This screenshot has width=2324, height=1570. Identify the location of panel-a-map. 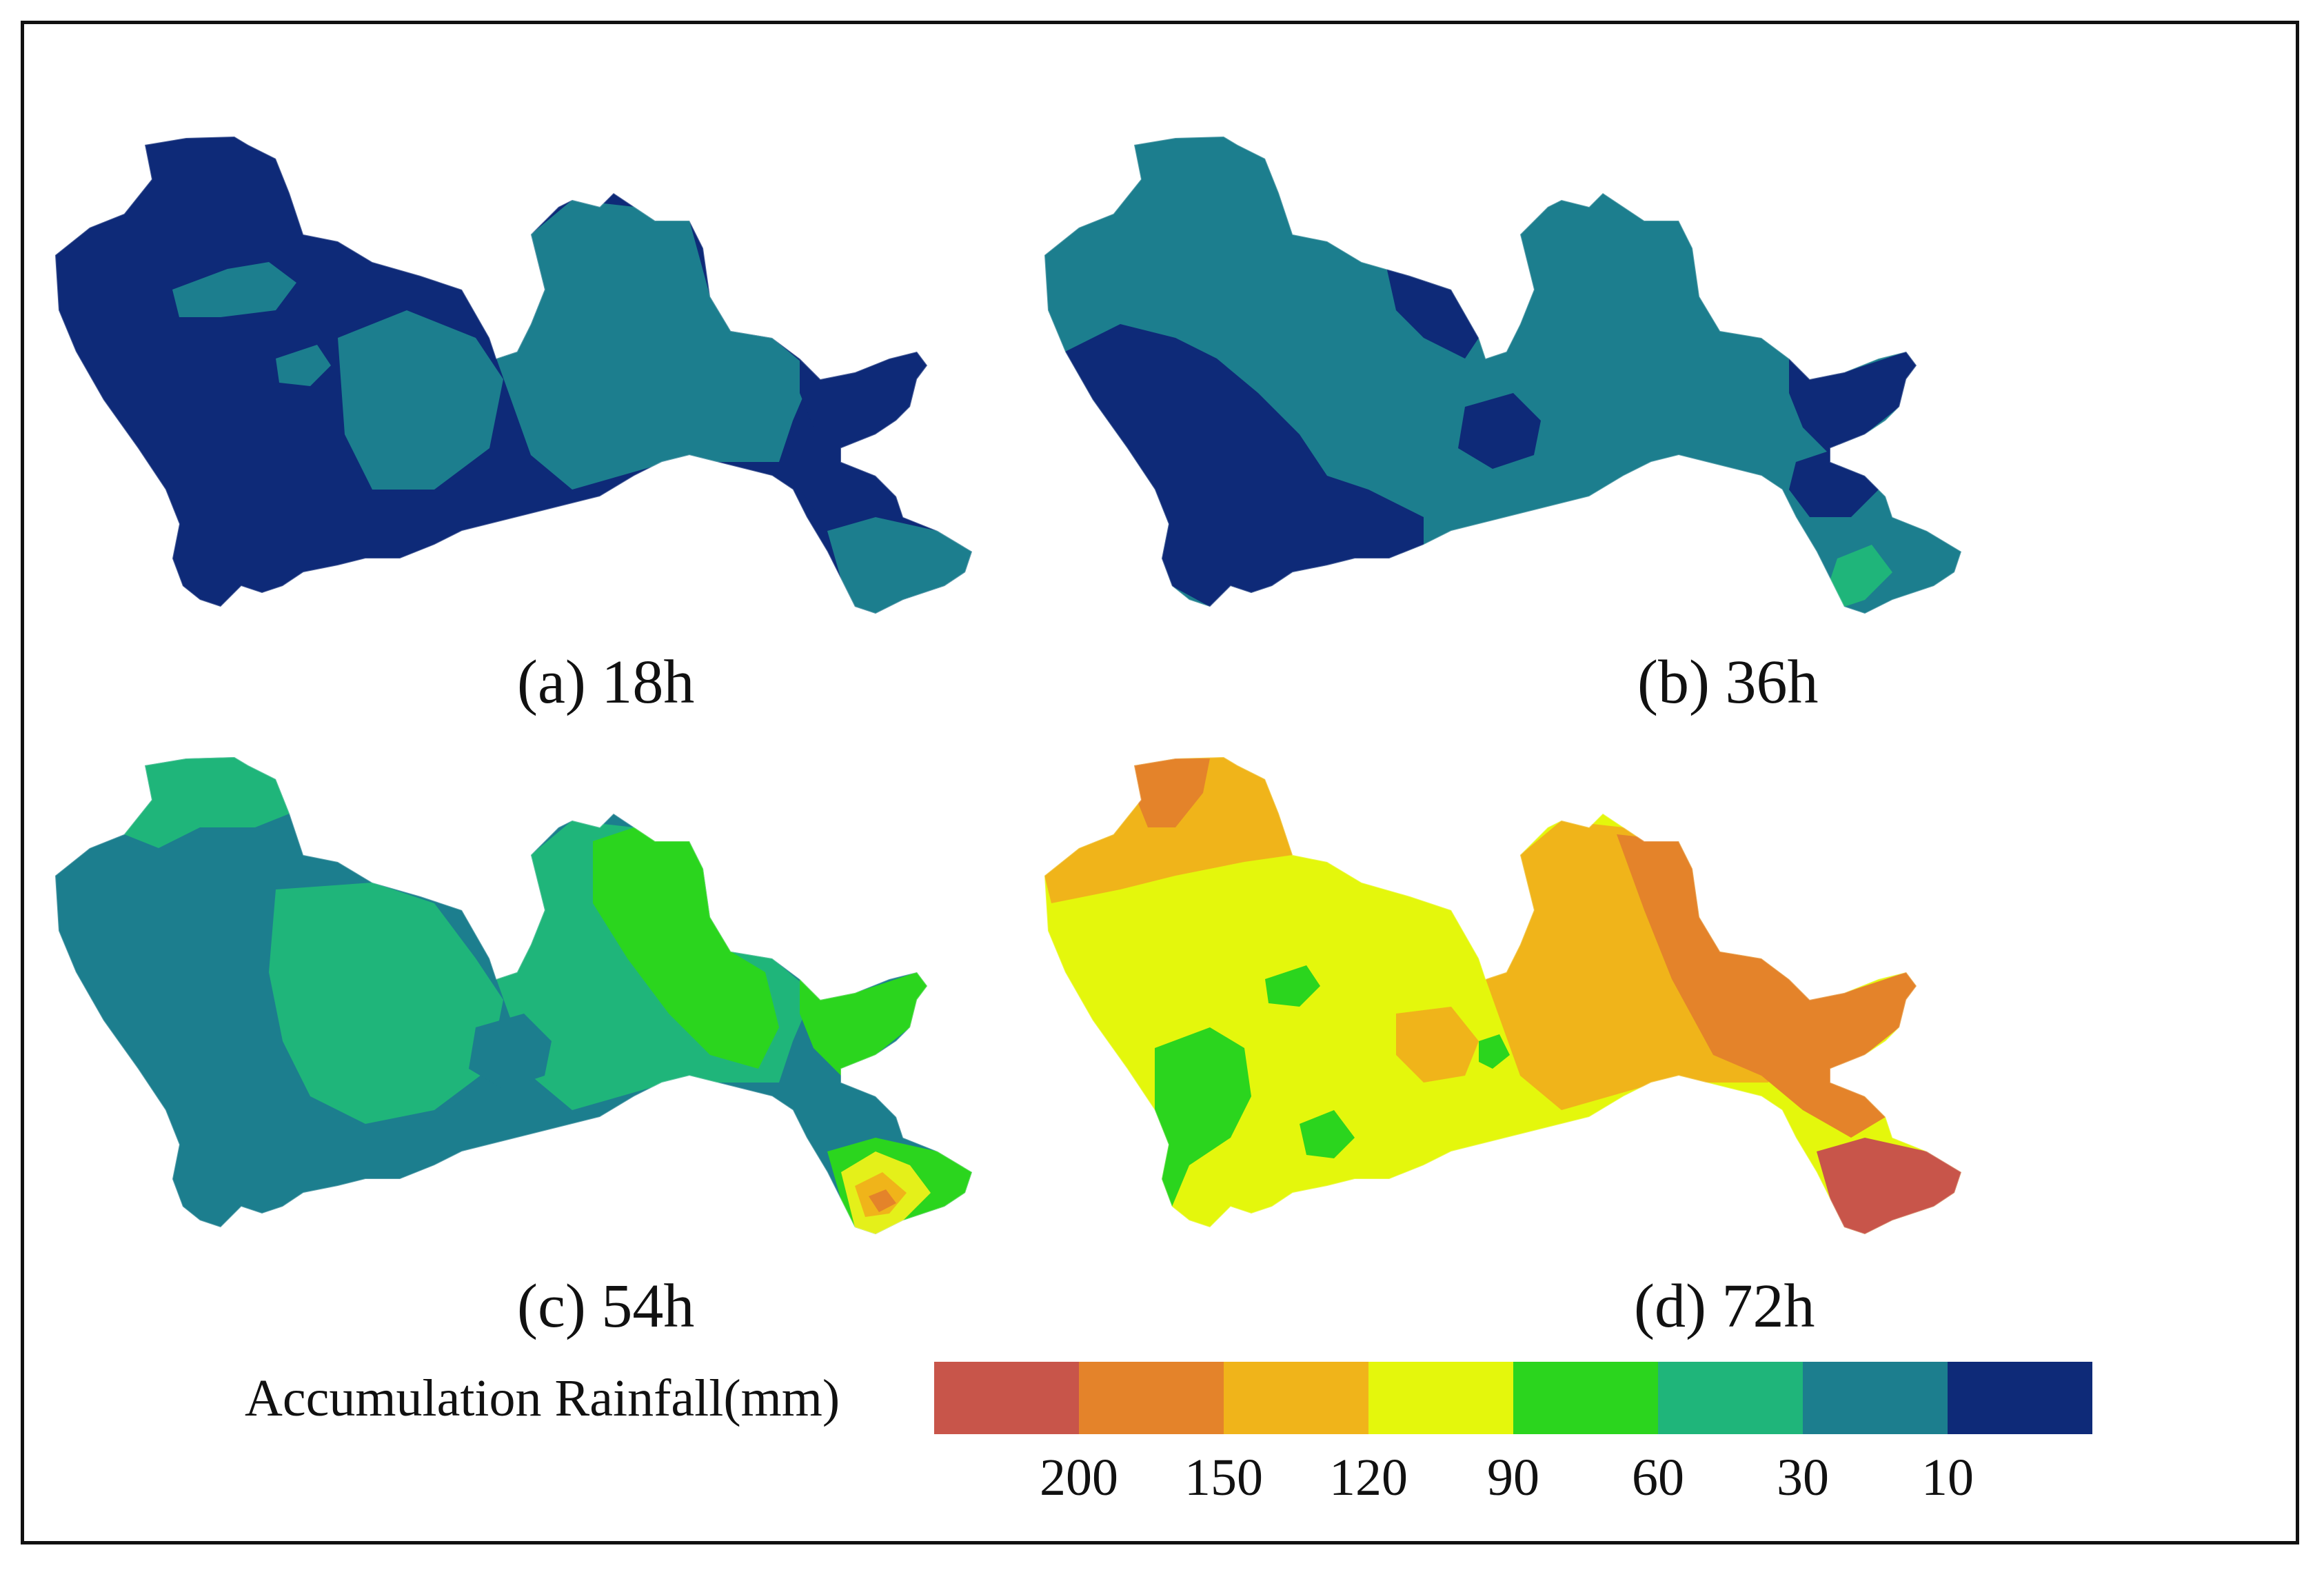
(513, 375).